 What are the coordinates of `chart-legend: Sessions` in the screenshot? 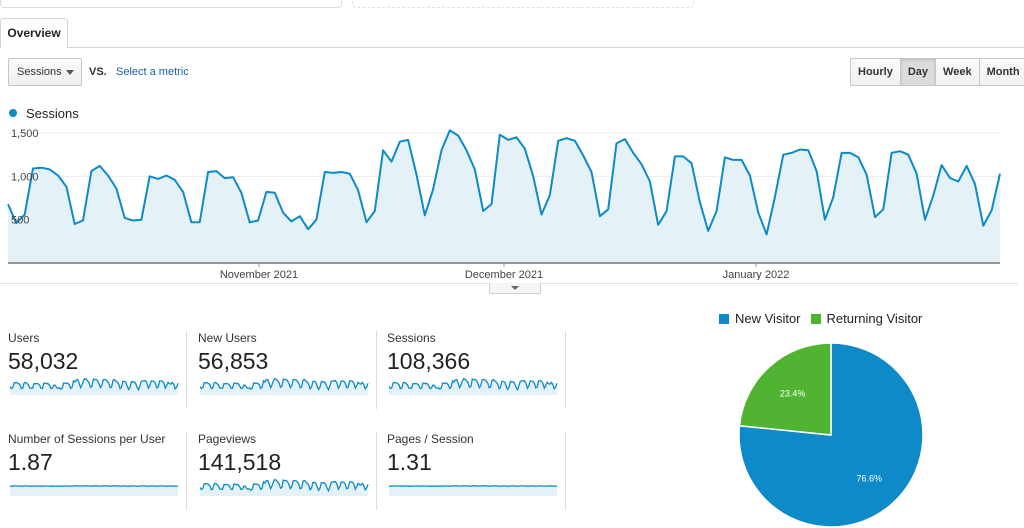 It's located at (44, 113).